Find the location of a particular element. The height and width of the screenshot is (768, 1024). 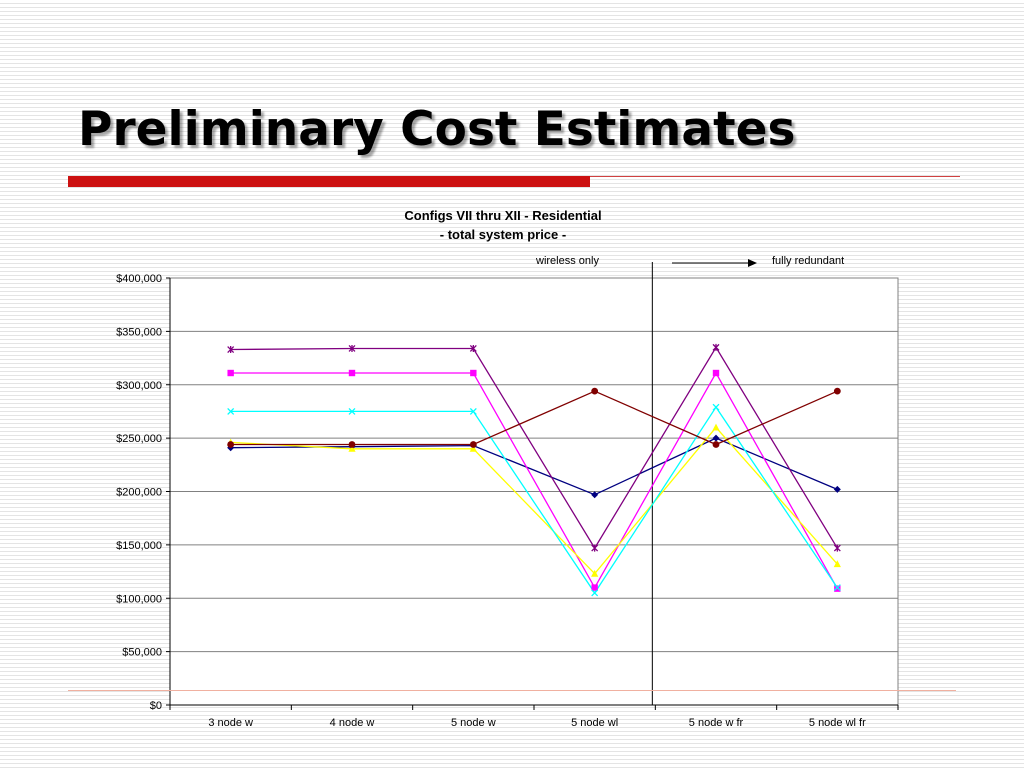

chart-title: Configs VII thru XII - Residential is located at coordinates (503, 215).